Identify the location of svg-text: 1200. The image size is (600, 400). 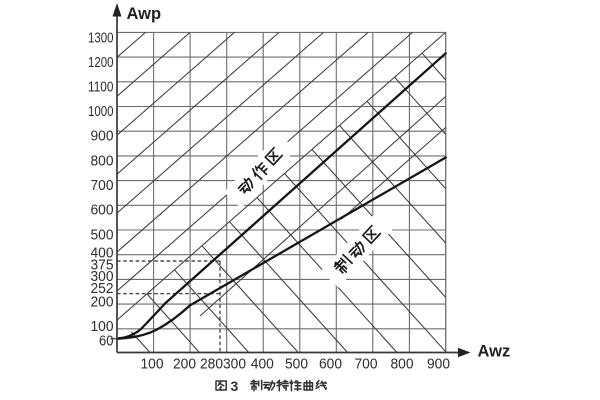
(101, 62).